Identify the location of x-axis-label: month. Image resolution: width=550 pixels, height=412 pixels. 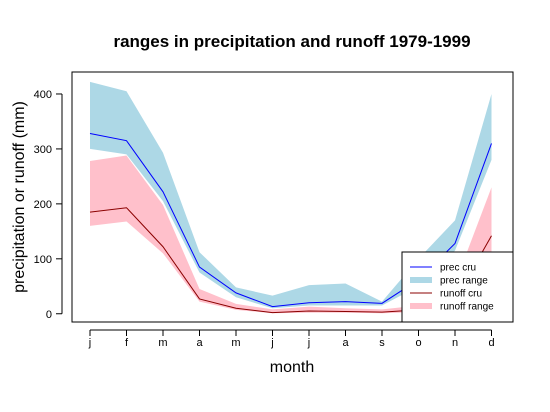
(292, 367).